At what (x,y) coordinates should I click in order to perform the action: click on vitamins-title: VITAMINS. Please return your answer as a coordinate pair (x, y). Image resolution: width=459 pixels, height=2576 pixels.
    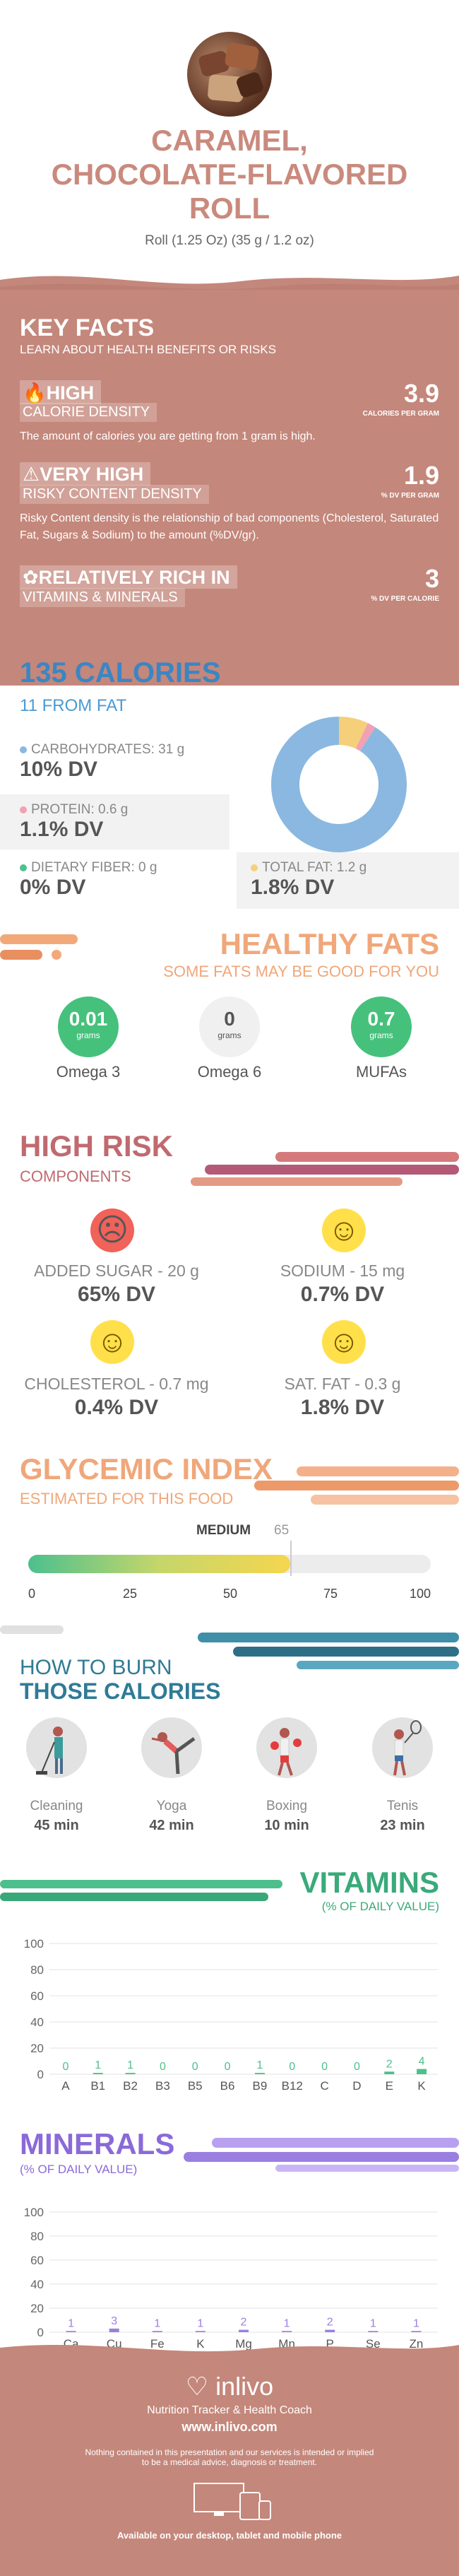
    Looking at the image, I should click on (369, 1882).